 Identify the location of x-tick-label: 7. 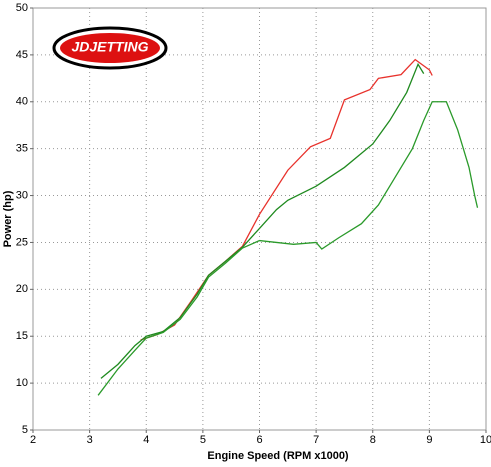
(316, 440).